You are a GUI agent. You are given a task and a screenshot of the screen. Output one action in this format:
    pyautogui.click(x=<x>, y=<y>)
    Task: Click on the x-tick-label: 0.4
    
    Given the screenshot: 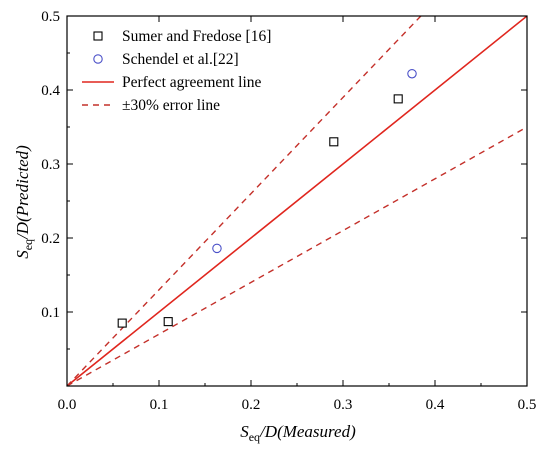 What is the action you would take?
    pyautogui.click(x=435, y=405)
    